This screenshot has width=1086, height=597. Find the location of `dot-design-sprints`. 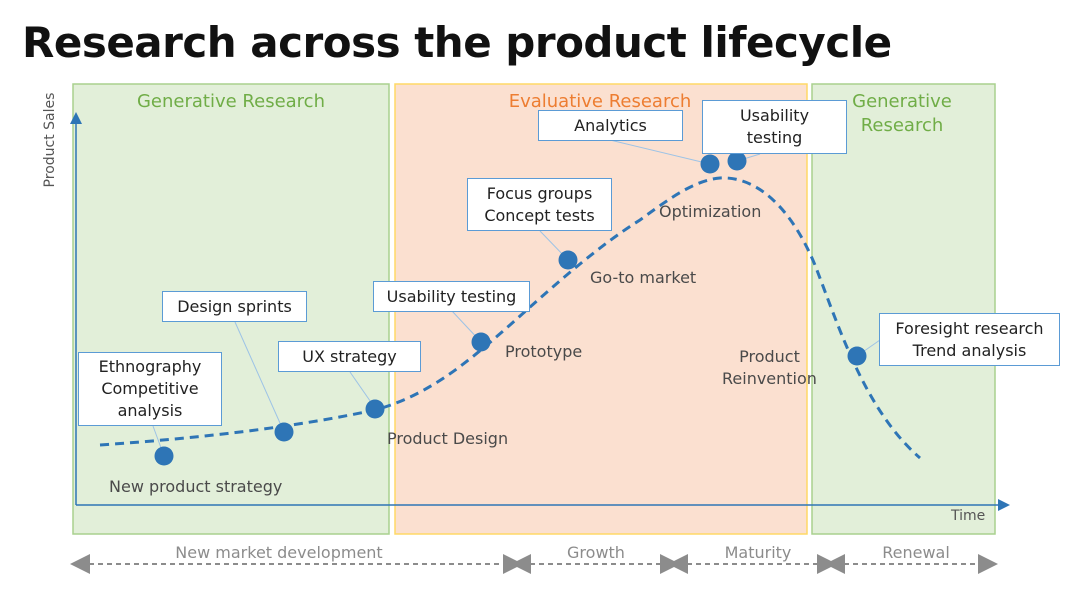

dot-design-sprints is located at coordinates (284, 432).